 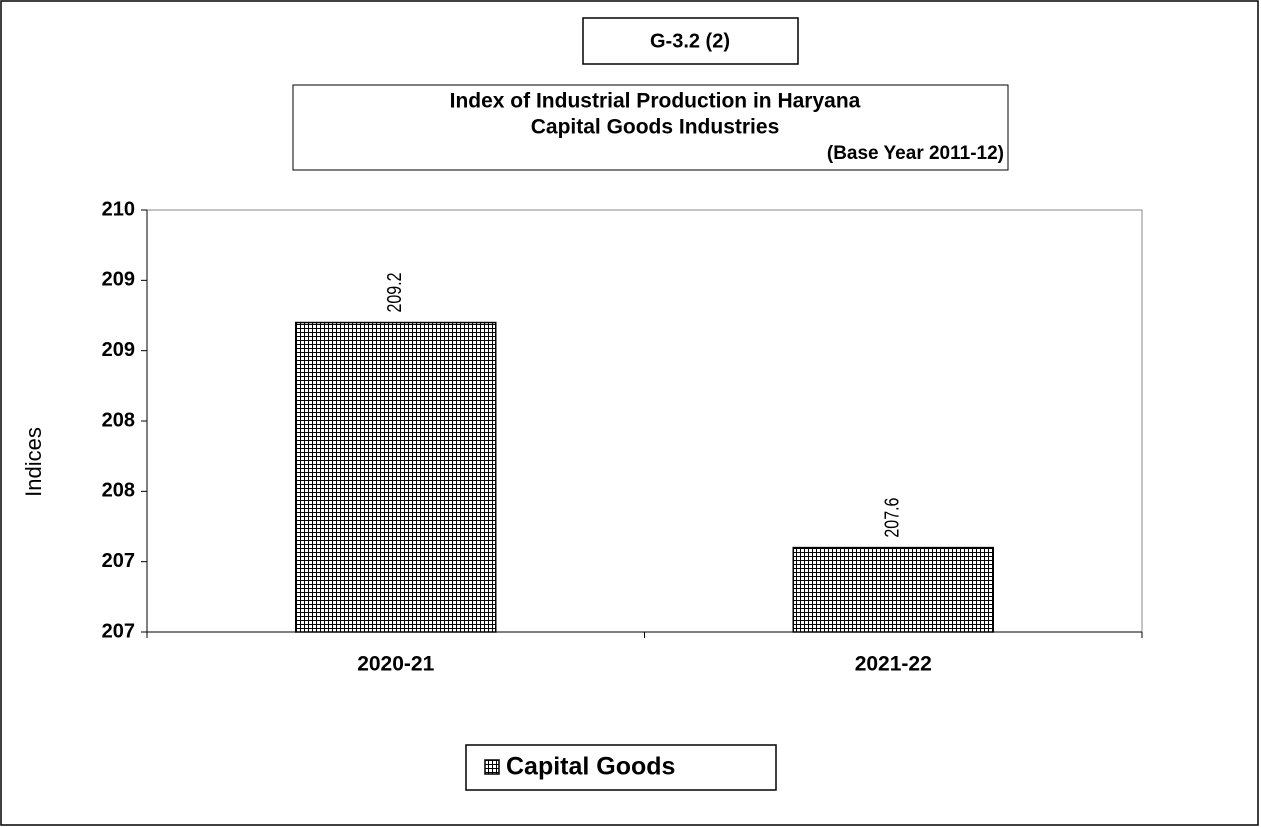 I want to click on title-box, so click(x=650, y=127).